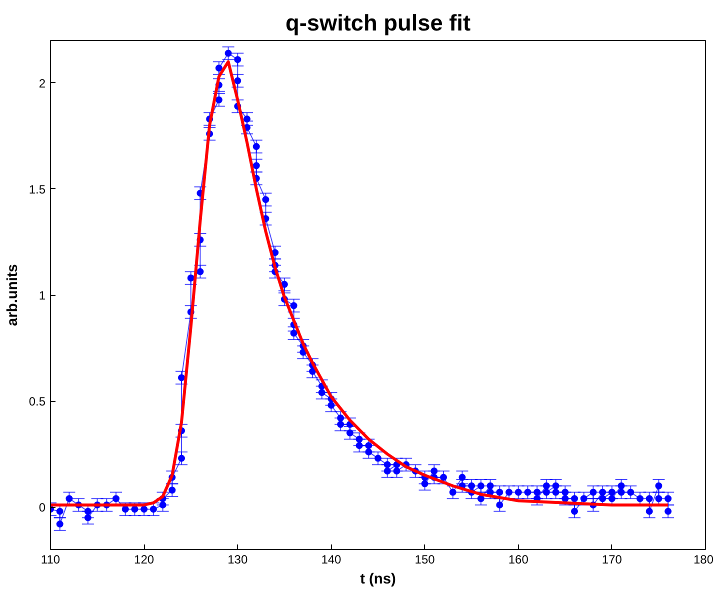  Describe the element at coordinates (42, 295) in the screenshot. I see `y-tick-label: 1` at that location.